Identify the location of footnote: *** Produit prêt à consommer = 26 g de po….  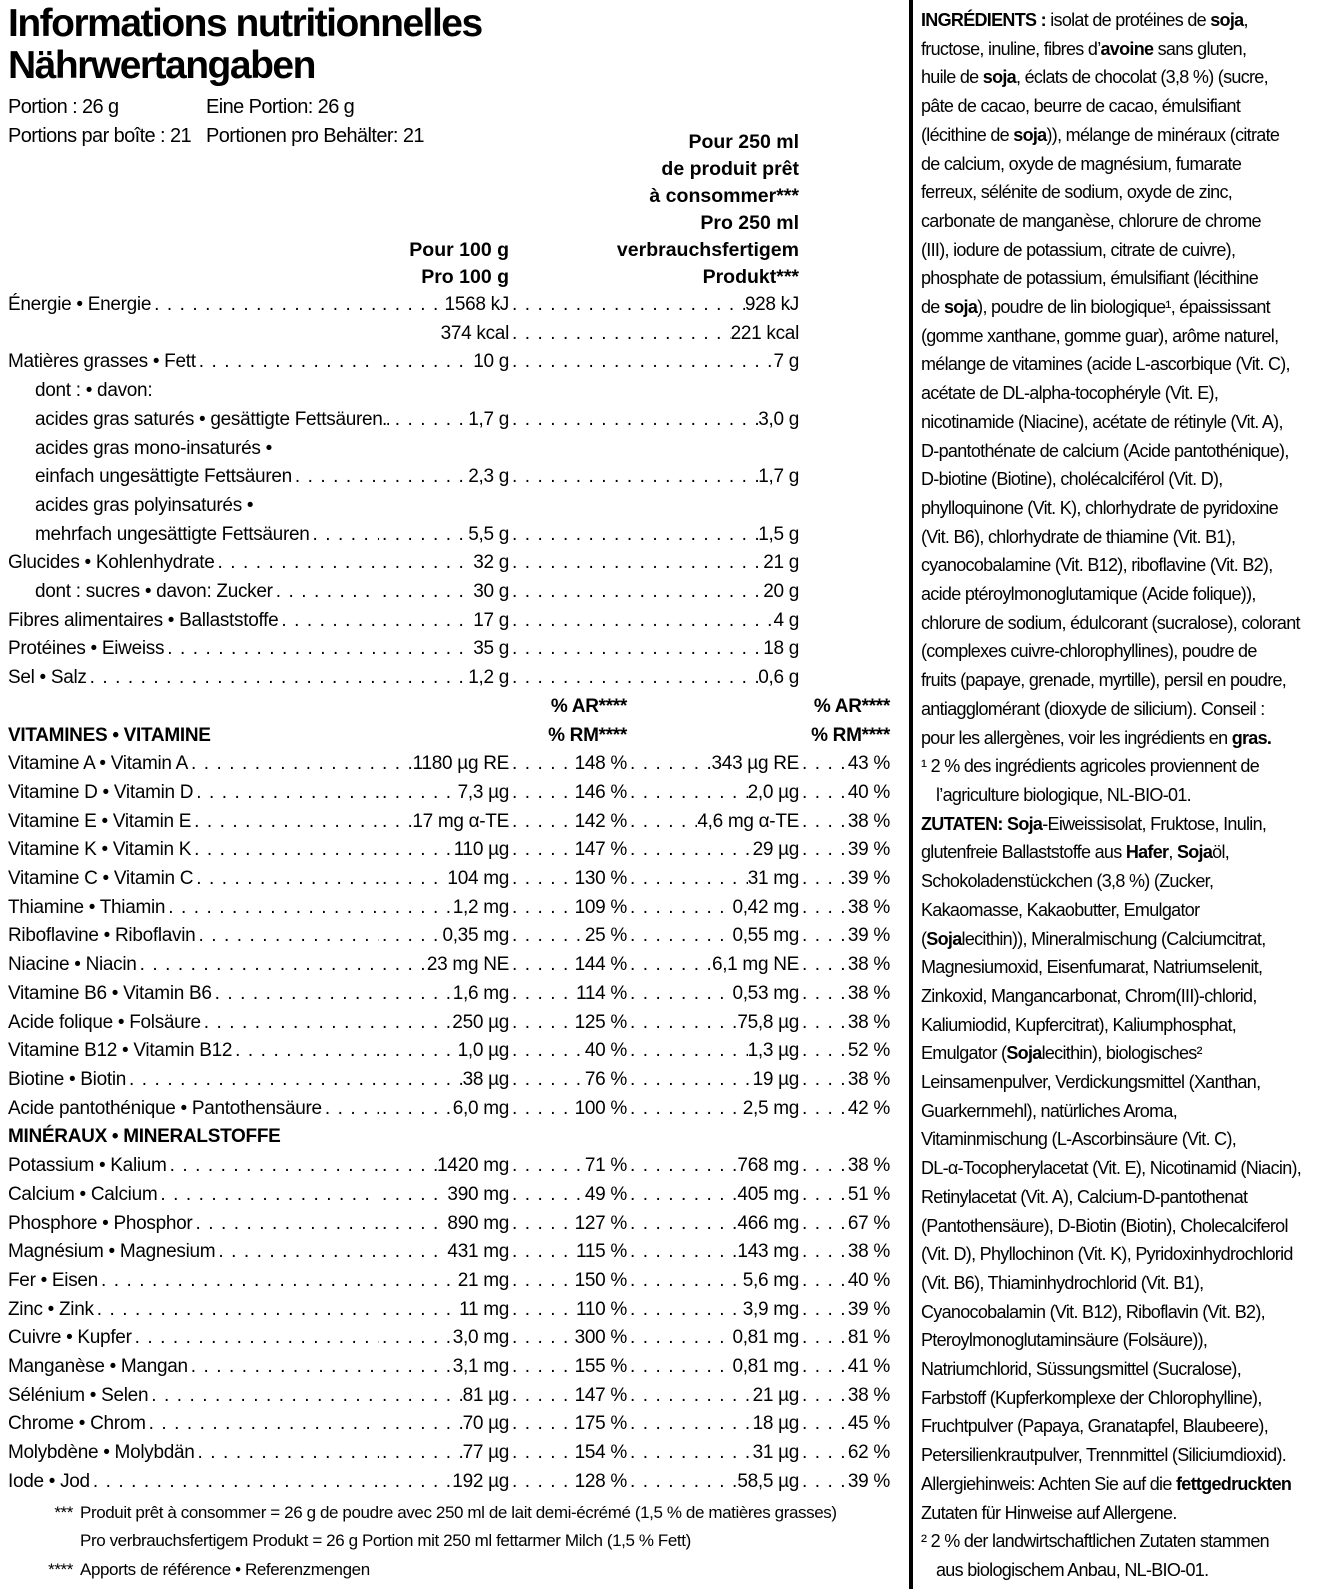
(445, 1512).